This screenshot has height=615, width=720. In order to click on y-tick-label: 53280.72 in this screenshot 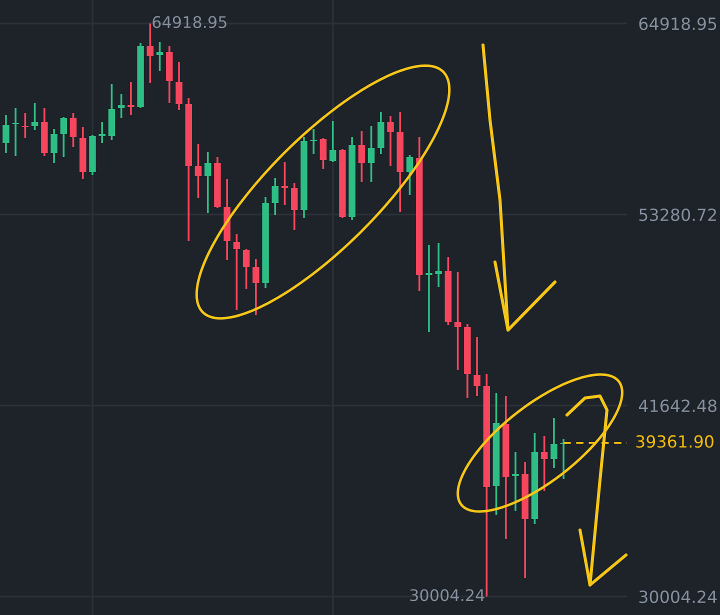, I will do `click(677, 215)`.